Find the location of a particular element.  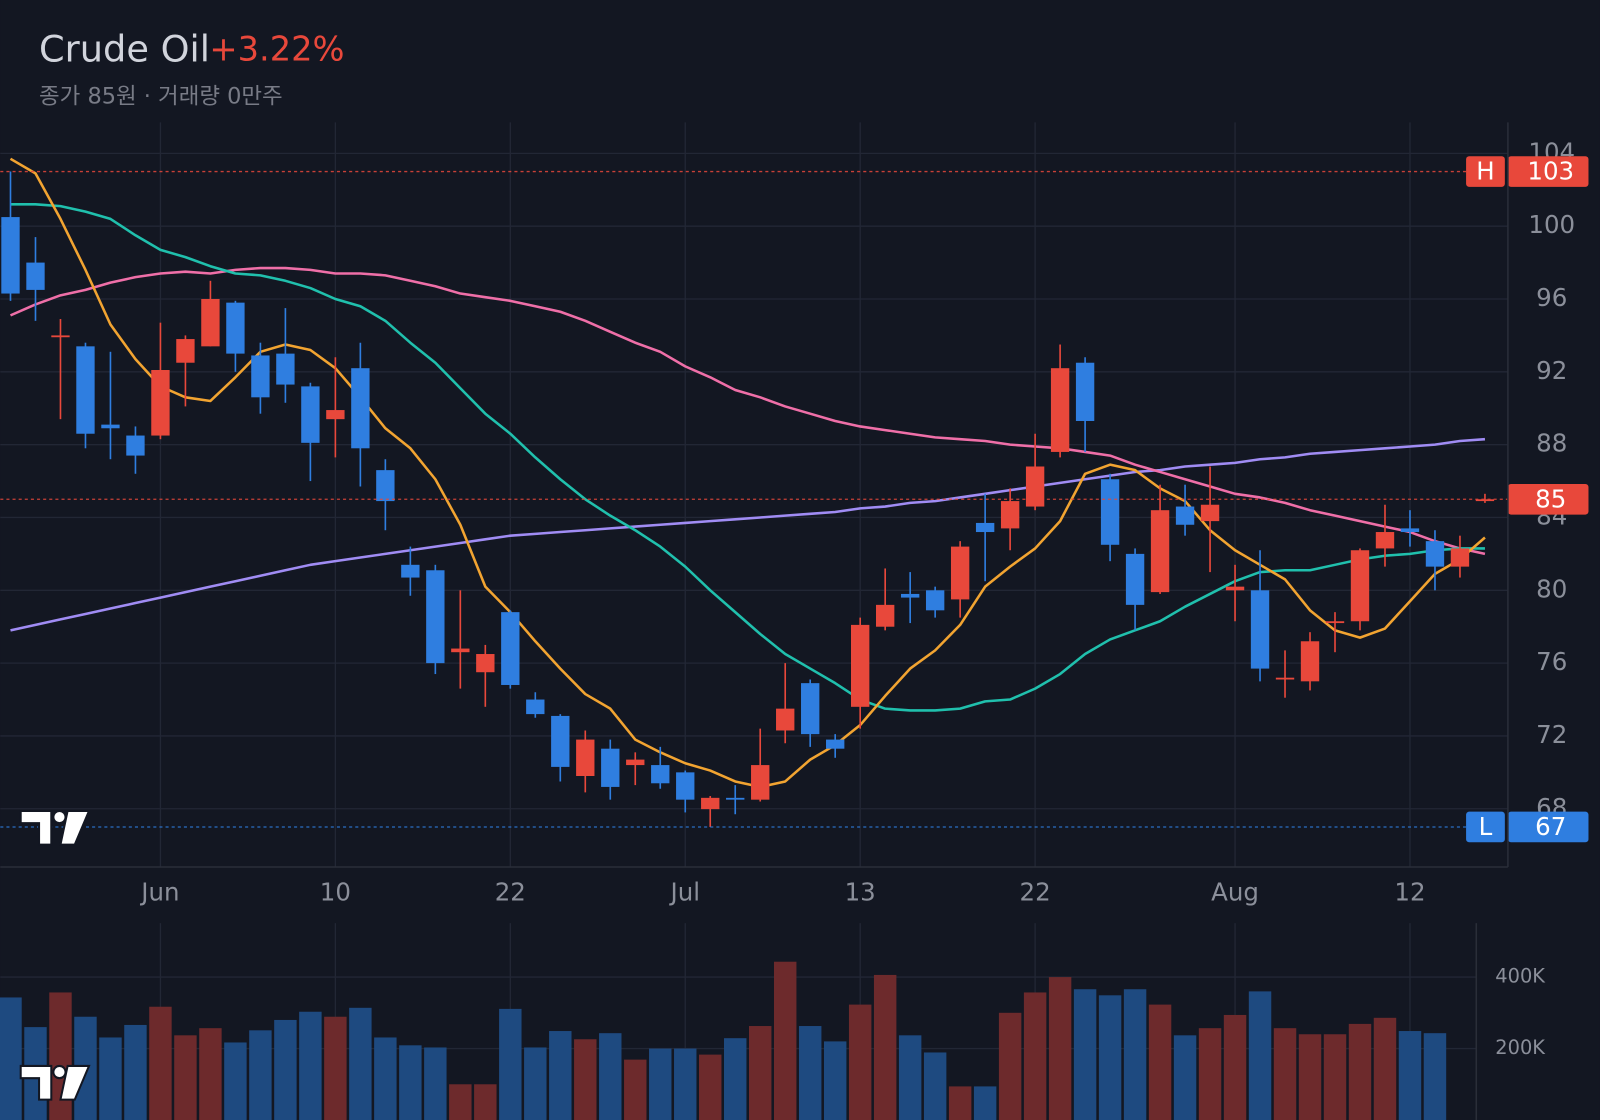

title: Crude Oil is located at coordinates (124, 49).